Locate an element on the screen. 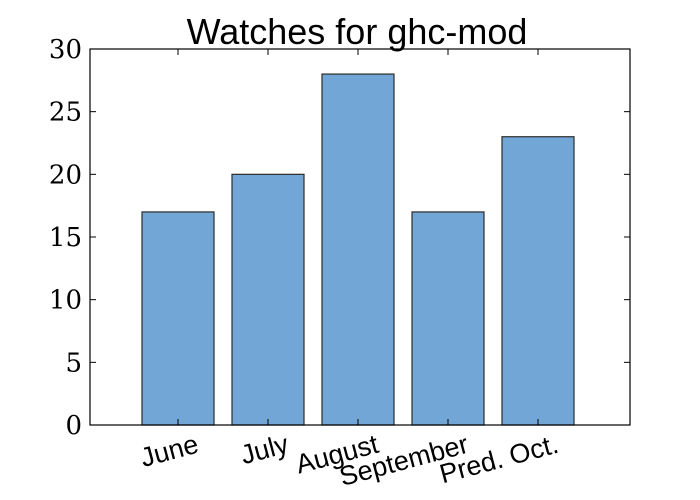 Image resolution: width=700 pixels, height=500 pixels. bar-august is located at coordinates (358, 249).